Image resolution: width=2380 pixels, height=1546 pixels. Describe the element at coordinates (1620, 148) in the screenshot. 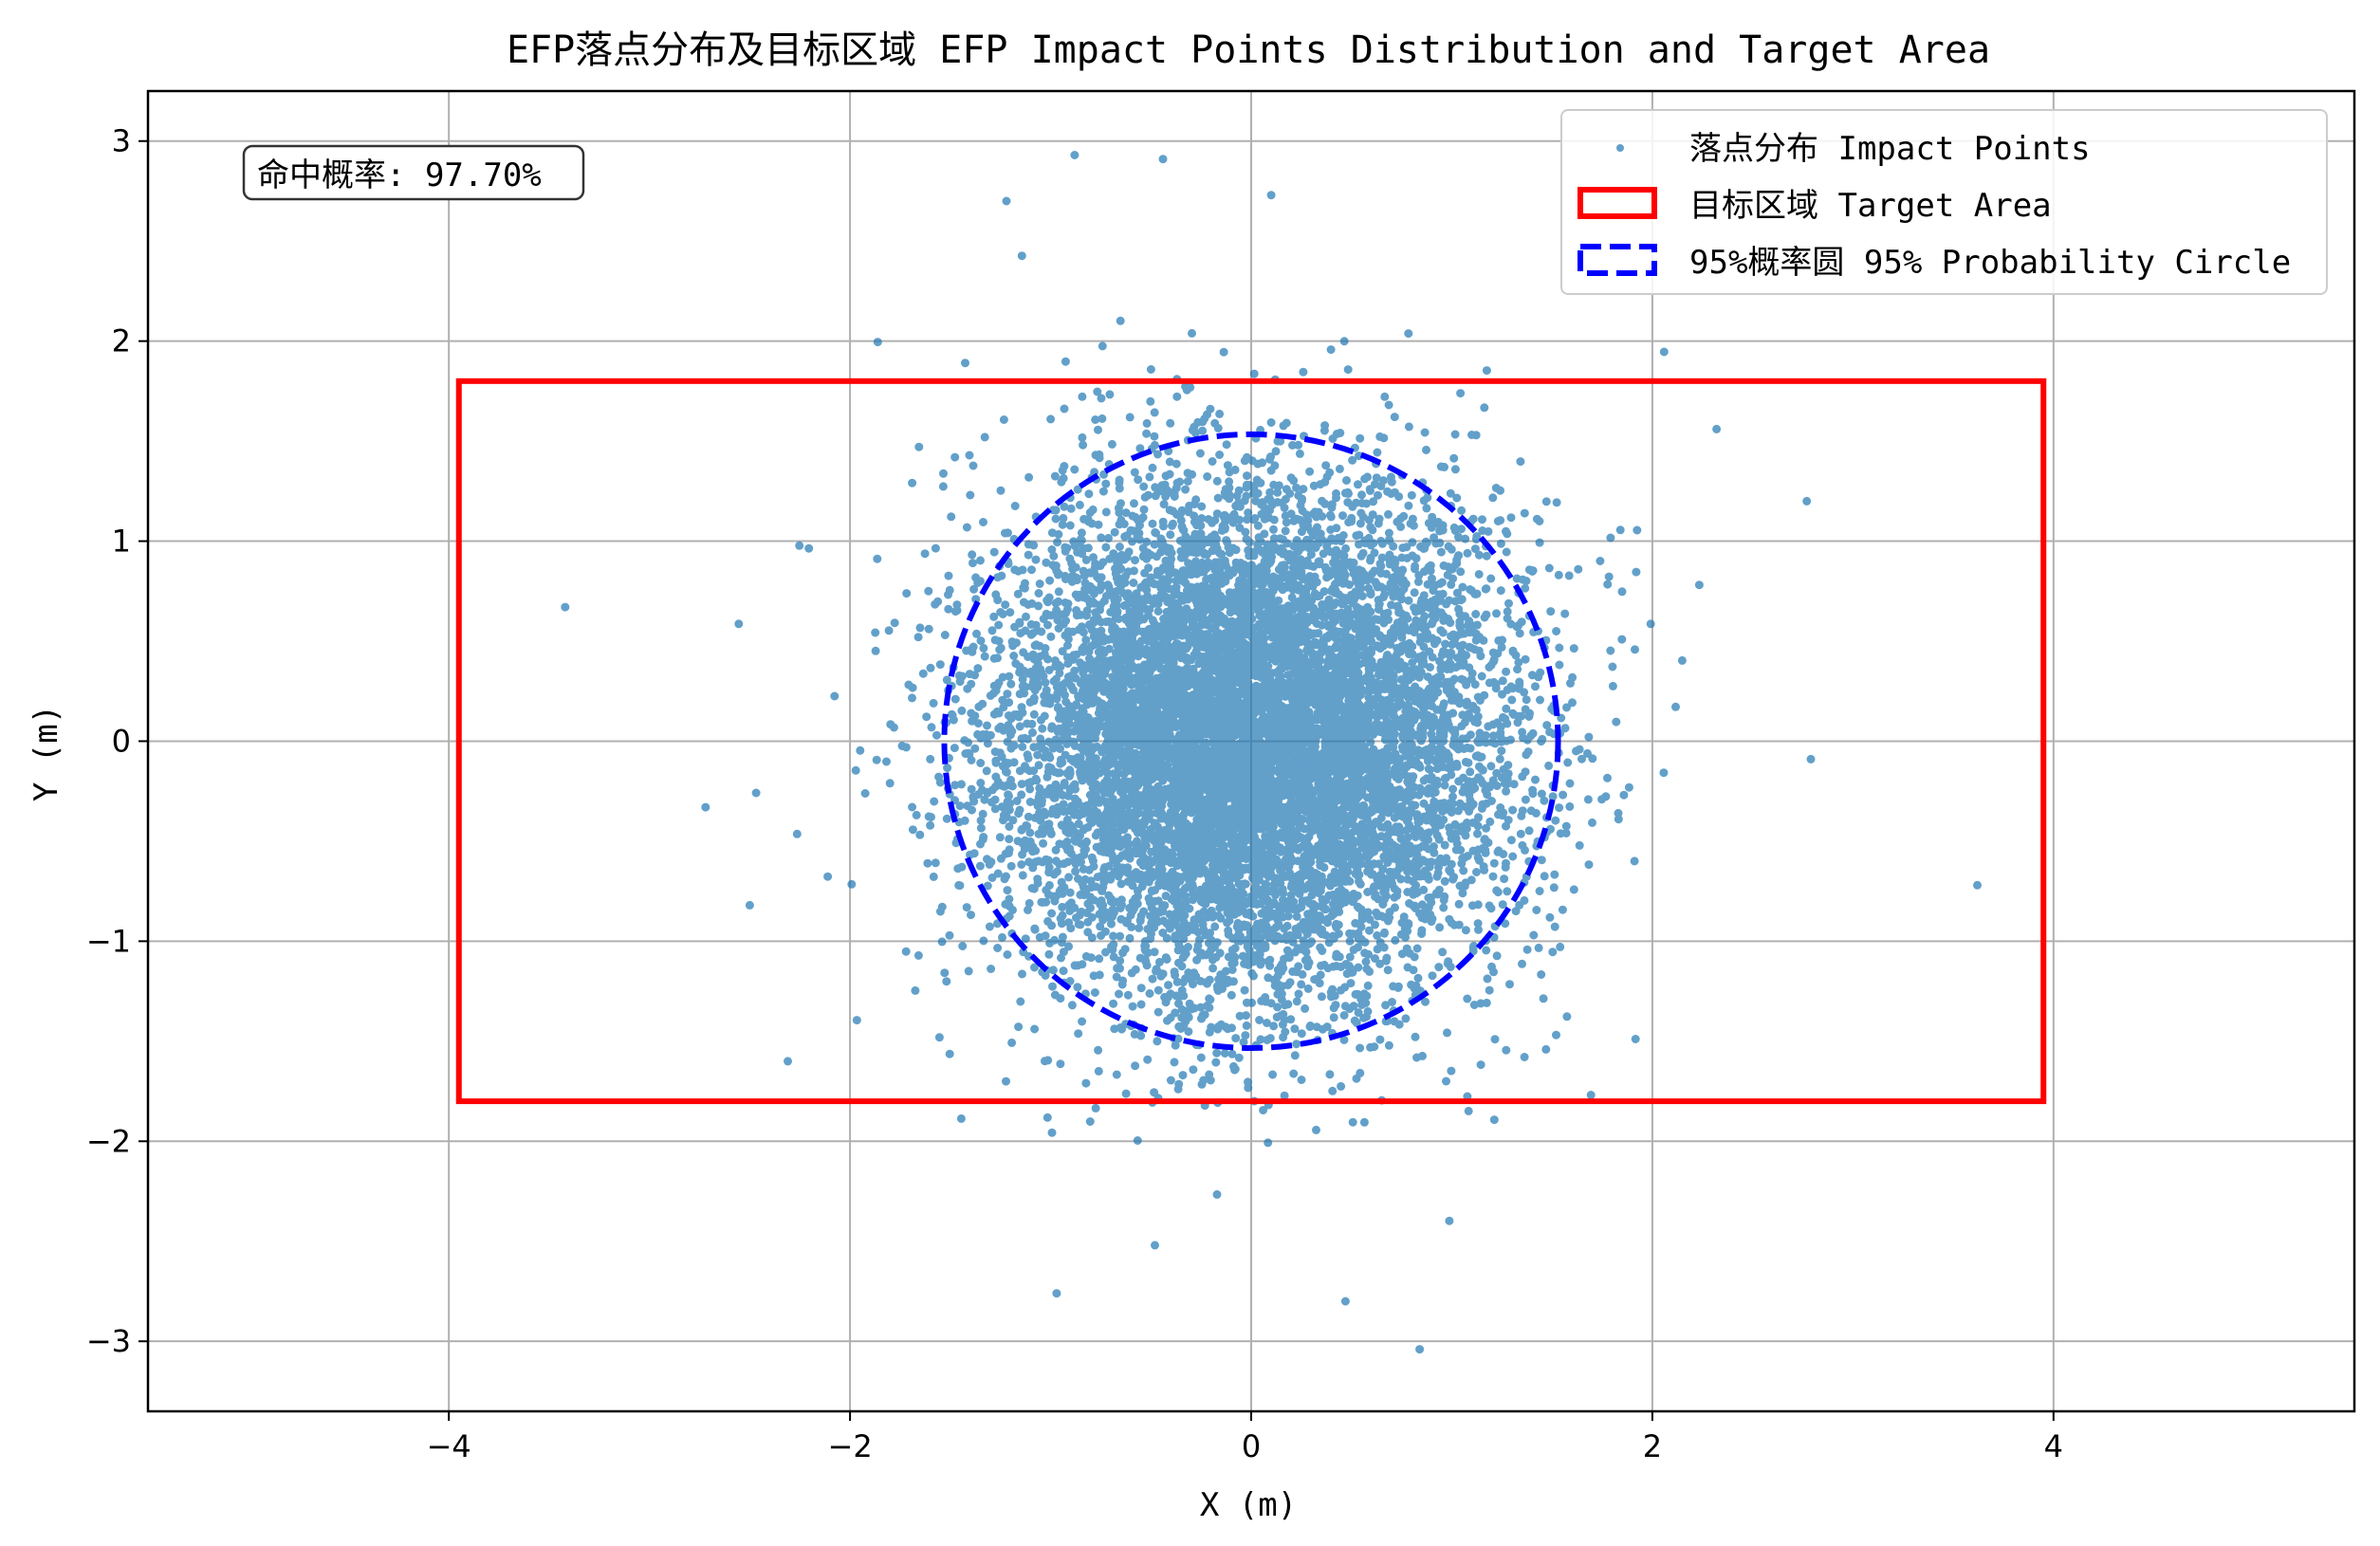

I see `legend-marker-points` at that location.